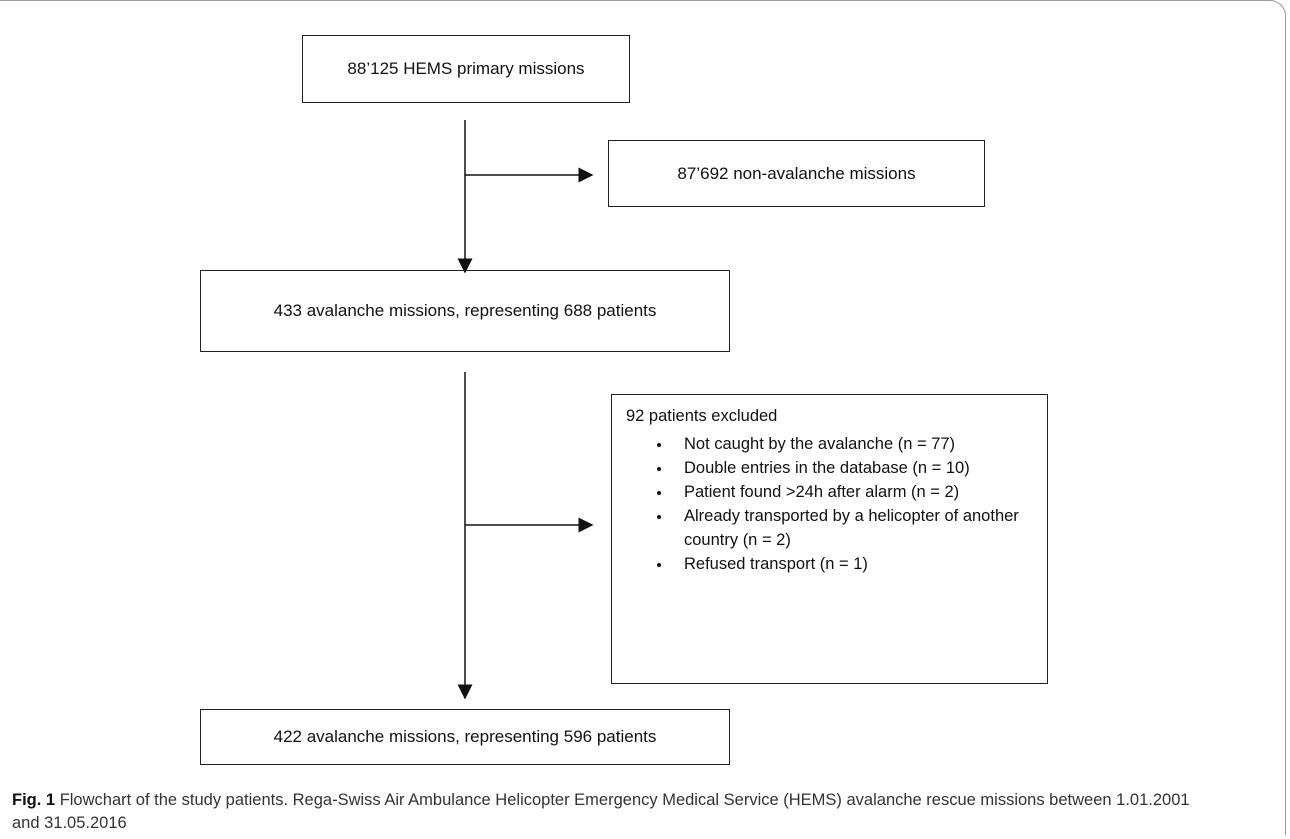  I want to click on node: 88’125 HEMS primary missions, so click(466, 69).